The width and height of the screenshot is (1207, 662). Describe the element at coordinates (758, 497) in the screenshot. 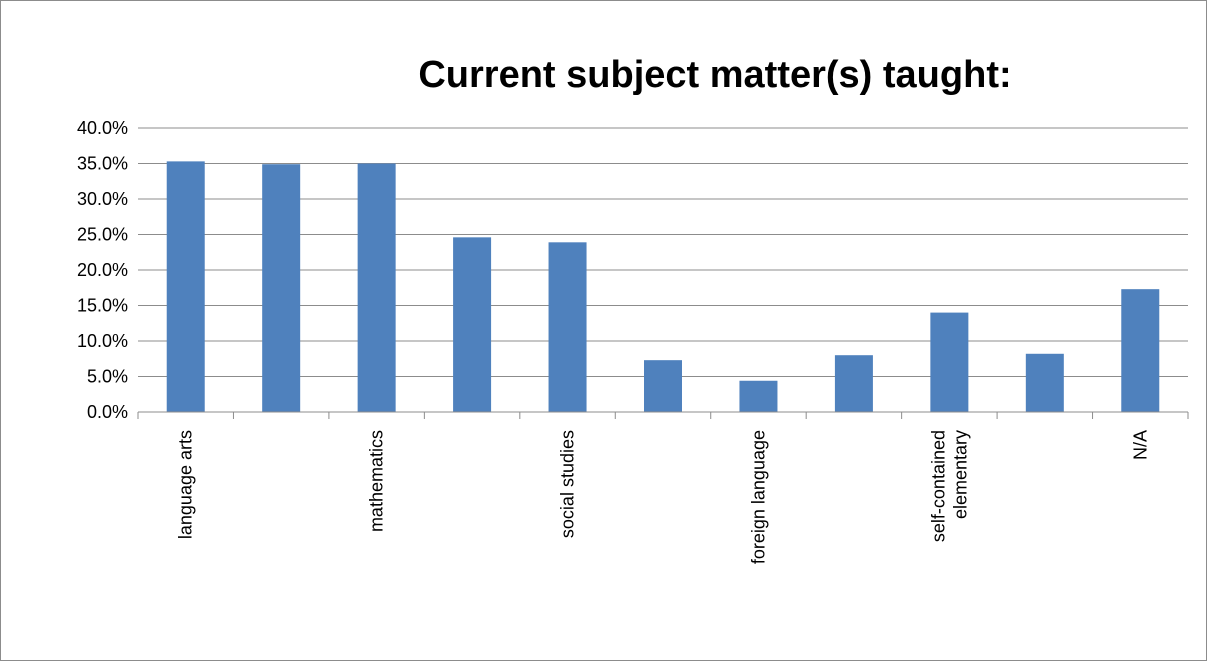

I see `category-label: foreign language` at that location.